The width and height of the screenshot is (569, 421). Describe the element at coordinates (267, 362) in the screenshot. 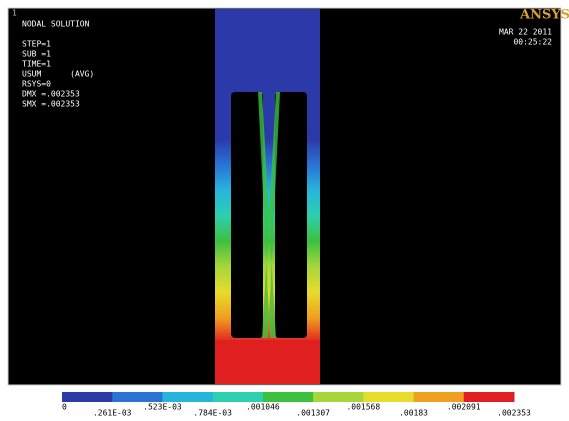

I see `bottom-block` at that location.